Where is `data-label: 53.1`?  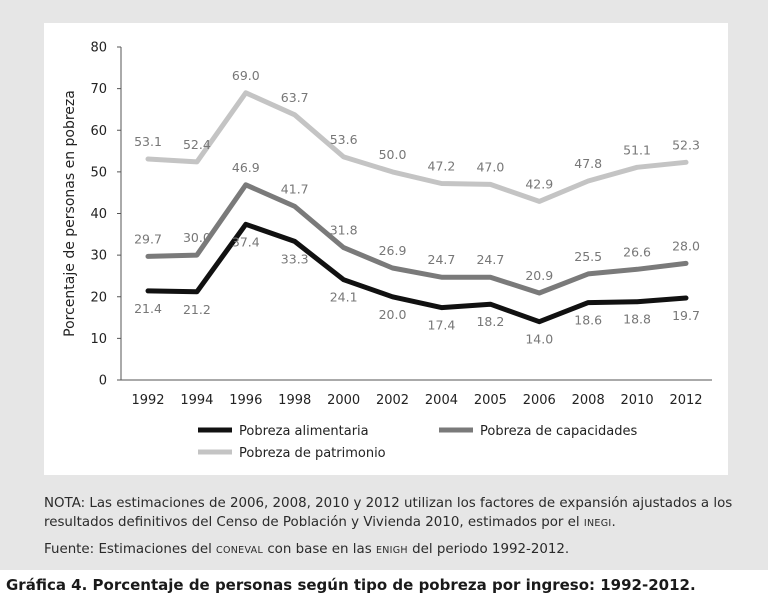 data-label: 53.1 is located at coordinates (148, 141).